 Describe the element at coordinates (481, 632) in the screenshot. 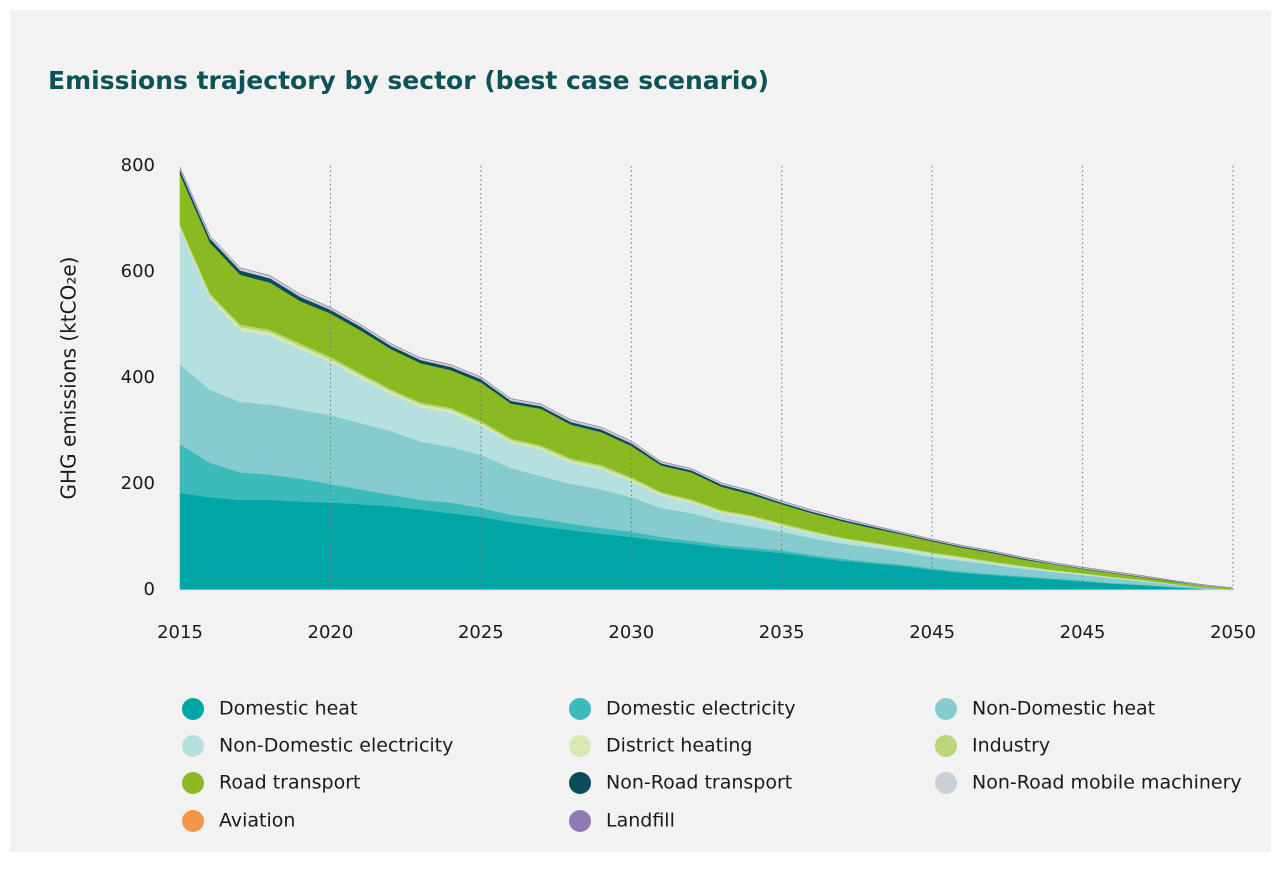

I see `x-tick-label: 2025` at that location.